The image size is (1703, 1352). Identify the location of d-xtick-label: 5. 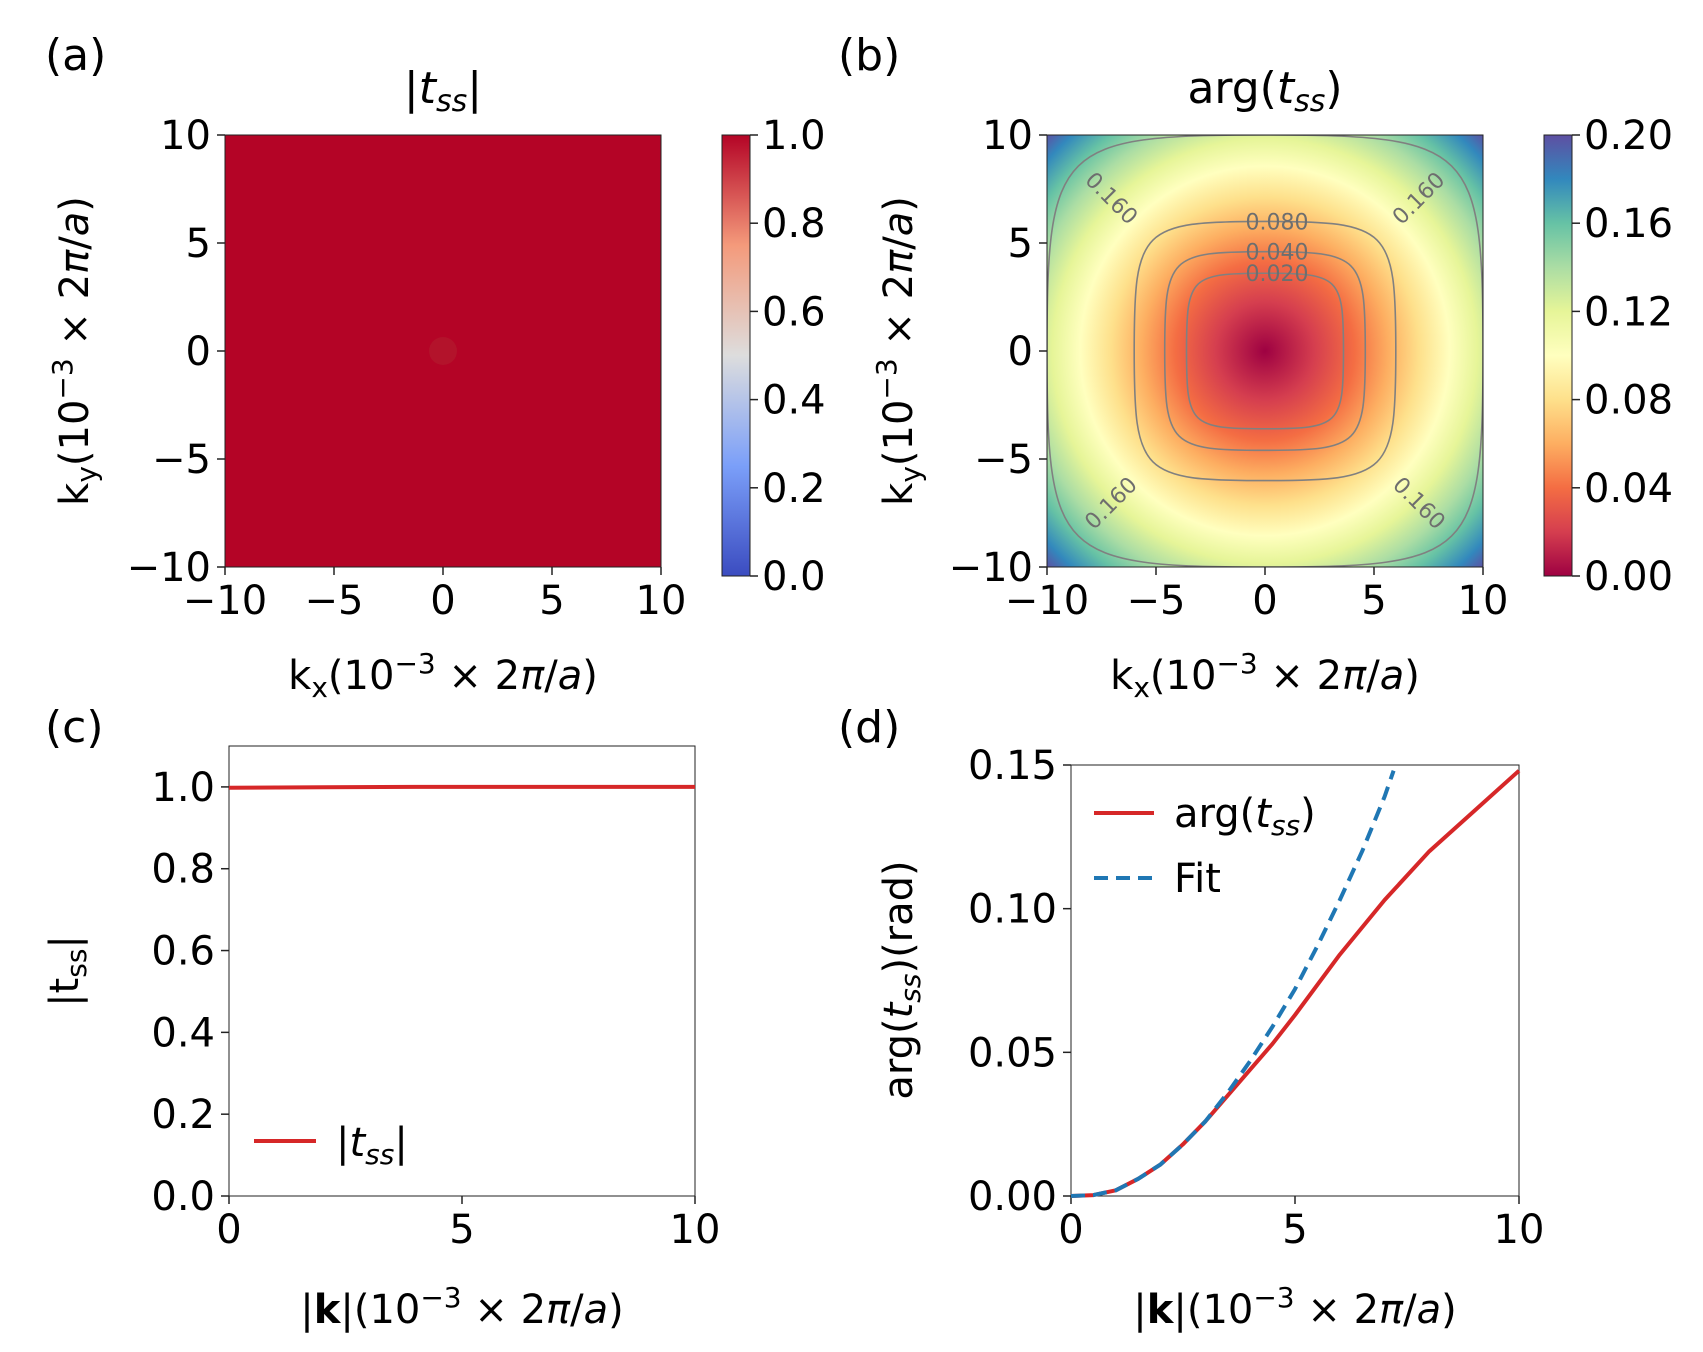
(1294, 1230).